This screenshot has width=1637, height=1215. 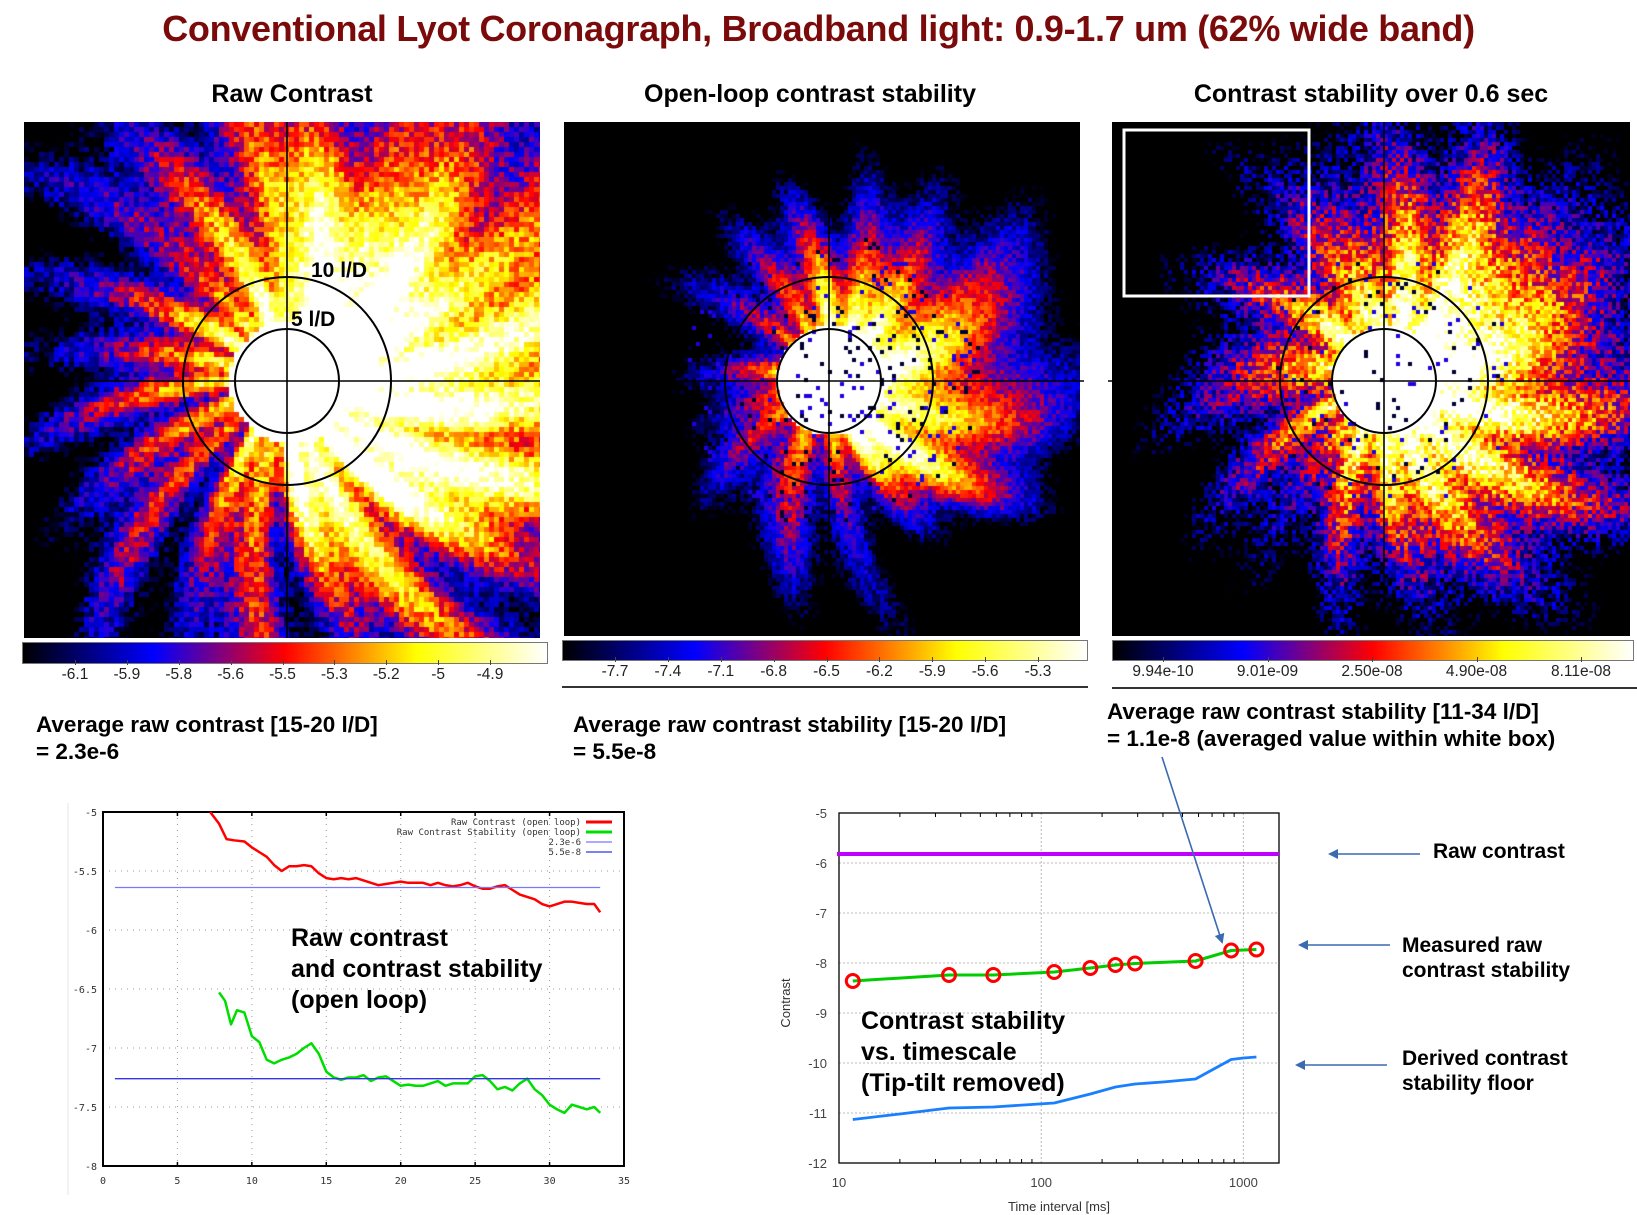 What do you see at coordinates (550, 1181) in the screenshot?
I see `x-tick-label: 30` at bounding box center [550, 1181].